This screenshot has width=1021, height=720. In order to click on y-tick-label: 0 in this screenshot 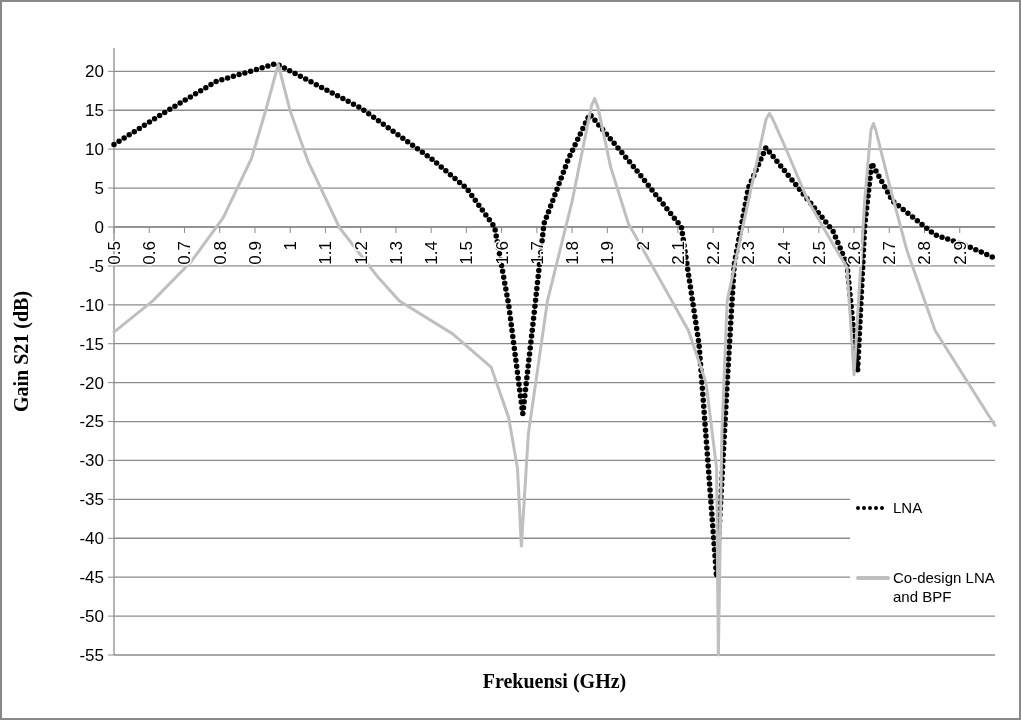, I will do `click(99, 227)`.